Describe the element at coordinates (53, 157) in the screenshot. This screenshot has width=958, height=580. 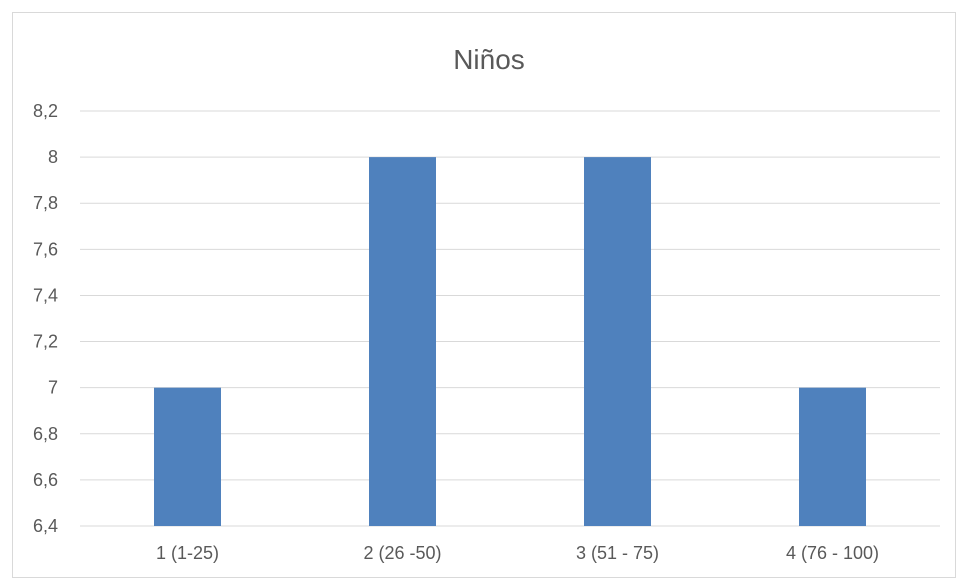
I see `y-tick-label: 8` at that location.